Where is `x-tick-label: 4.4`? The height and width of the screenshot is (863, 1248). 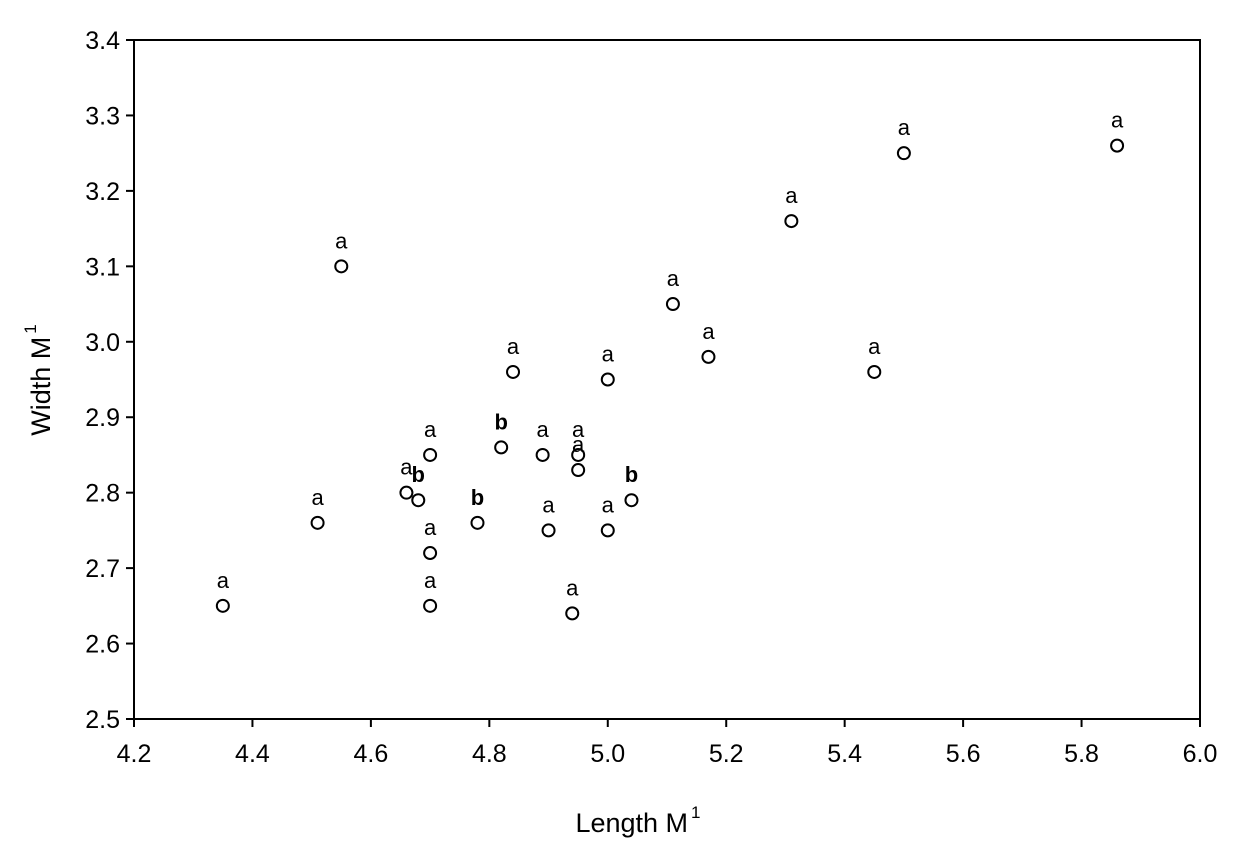
x-tick-label: 4.4 is located at coordinates (252, 754).